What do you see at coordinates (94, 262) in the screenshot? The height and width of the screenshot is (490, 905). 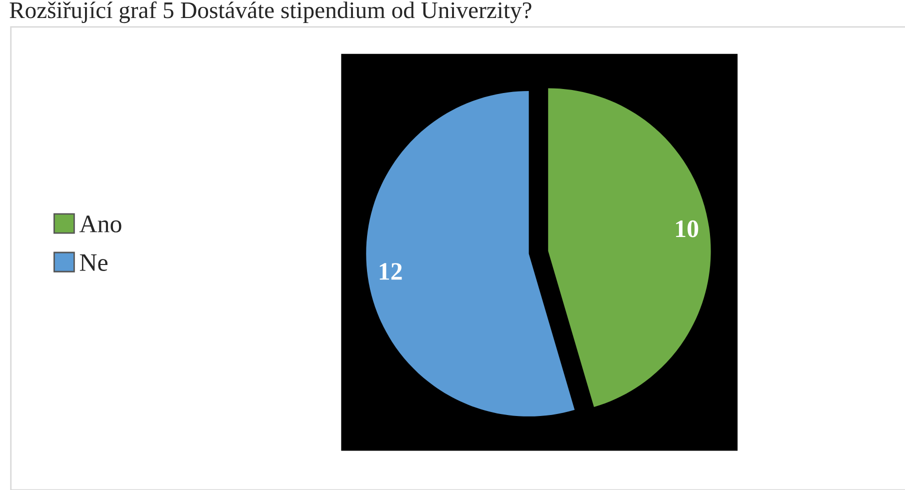 I see `legend-label: Ne` at bounding box center [94, 262].